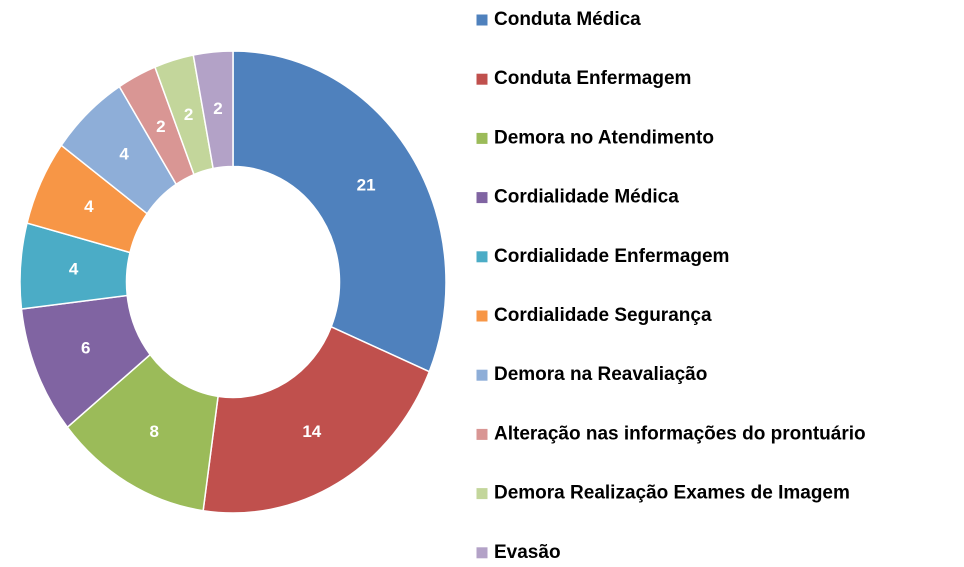  What do you see at coordinates (311, 431) in the screenshot?
I see `slice-label: 14` at bounding box center [311, 431].